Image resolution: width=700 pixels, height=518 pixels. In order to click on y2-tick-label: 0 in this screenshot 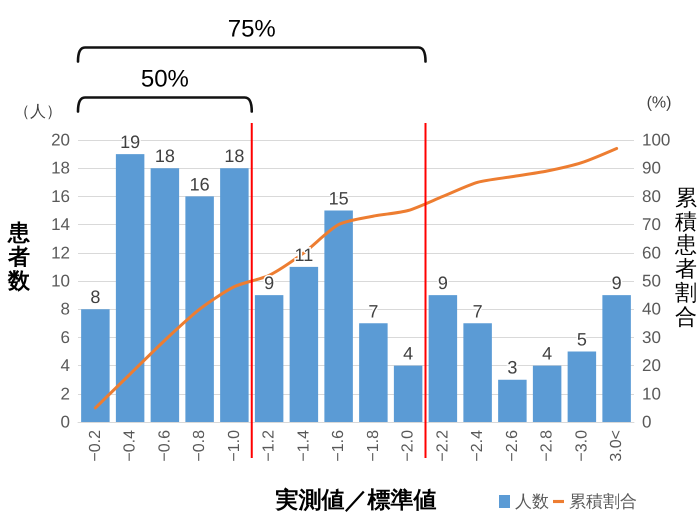, I will do `click(647, 422)`.